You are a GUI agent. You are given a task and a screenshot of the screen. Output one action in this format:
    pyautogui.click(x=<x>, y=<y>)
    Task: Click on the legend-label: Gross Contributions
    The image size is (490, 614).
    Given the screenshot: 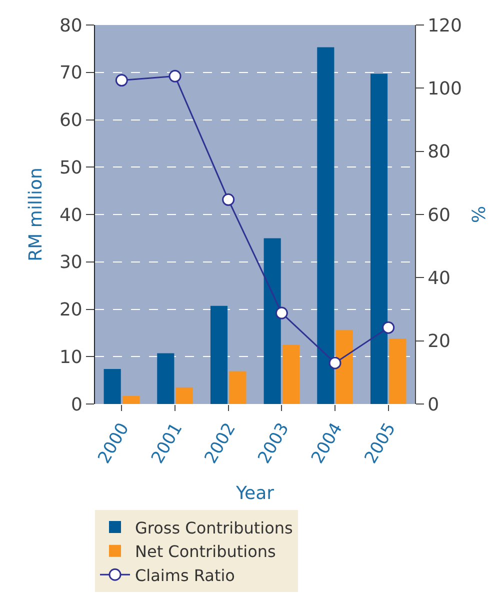 What is the action you would take?
    pyautogui.click(x=214, y=528)
    